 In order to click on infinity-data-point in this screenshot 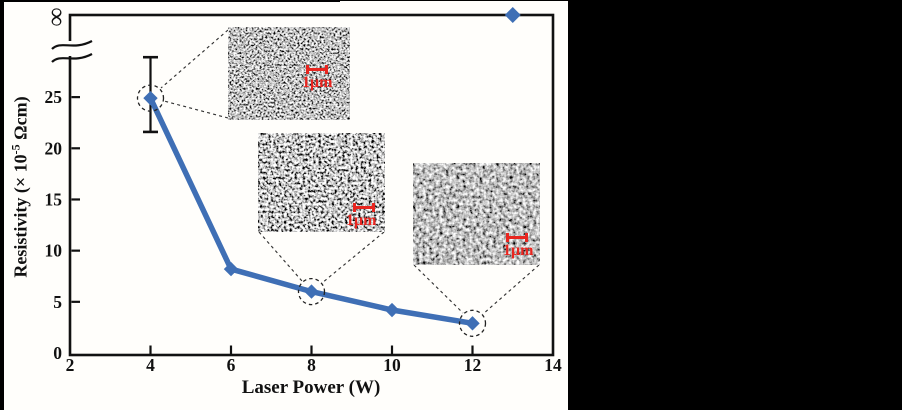, I will do `click(512, 15)`.